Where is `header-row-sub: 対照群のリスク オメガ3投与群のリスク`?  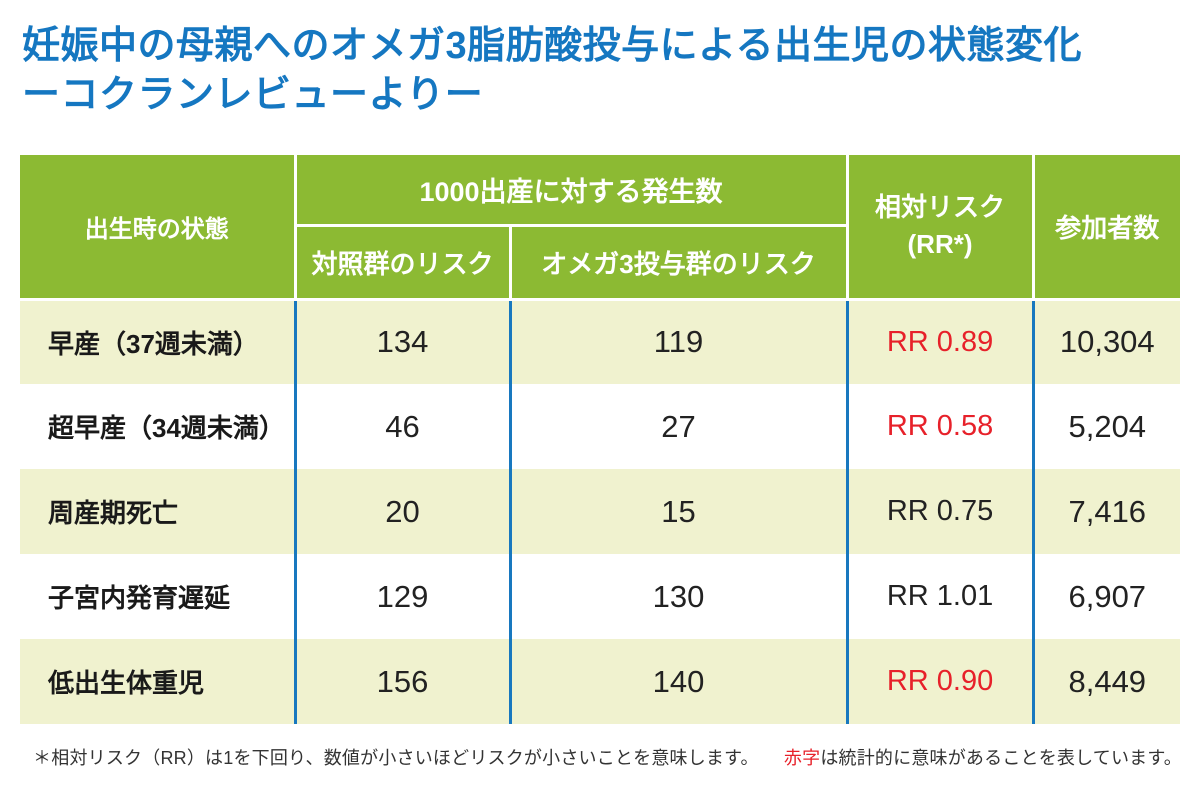 header-row-sub: 対照群のリスク オメガ3投与群のリスク is located at coordinates (600, 262).